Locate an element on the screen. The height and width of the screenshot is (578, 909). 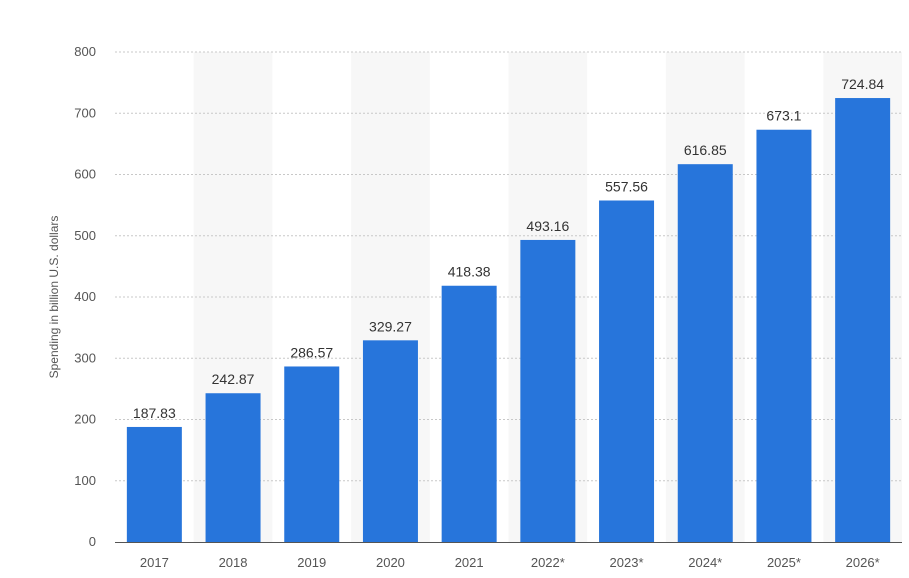
y-tick-label: 600 is located at coordinates (85, 174).